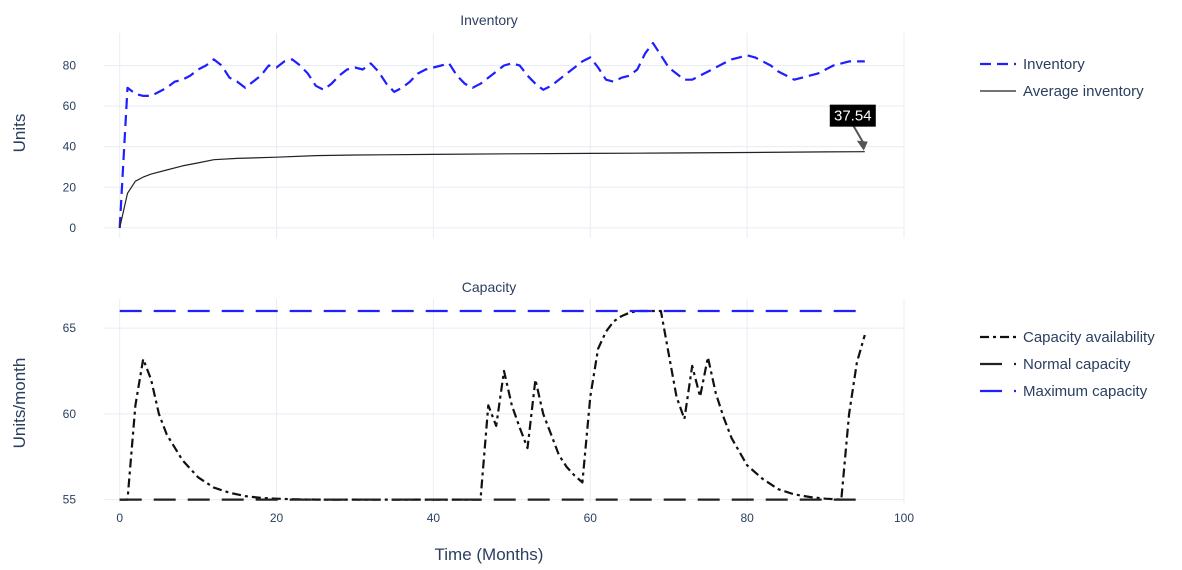 The image size is (1182, 570). Describe the element at coordinates (489, 554) in the screenshot. I see `x-axis-title: Time (Months)` at that location.